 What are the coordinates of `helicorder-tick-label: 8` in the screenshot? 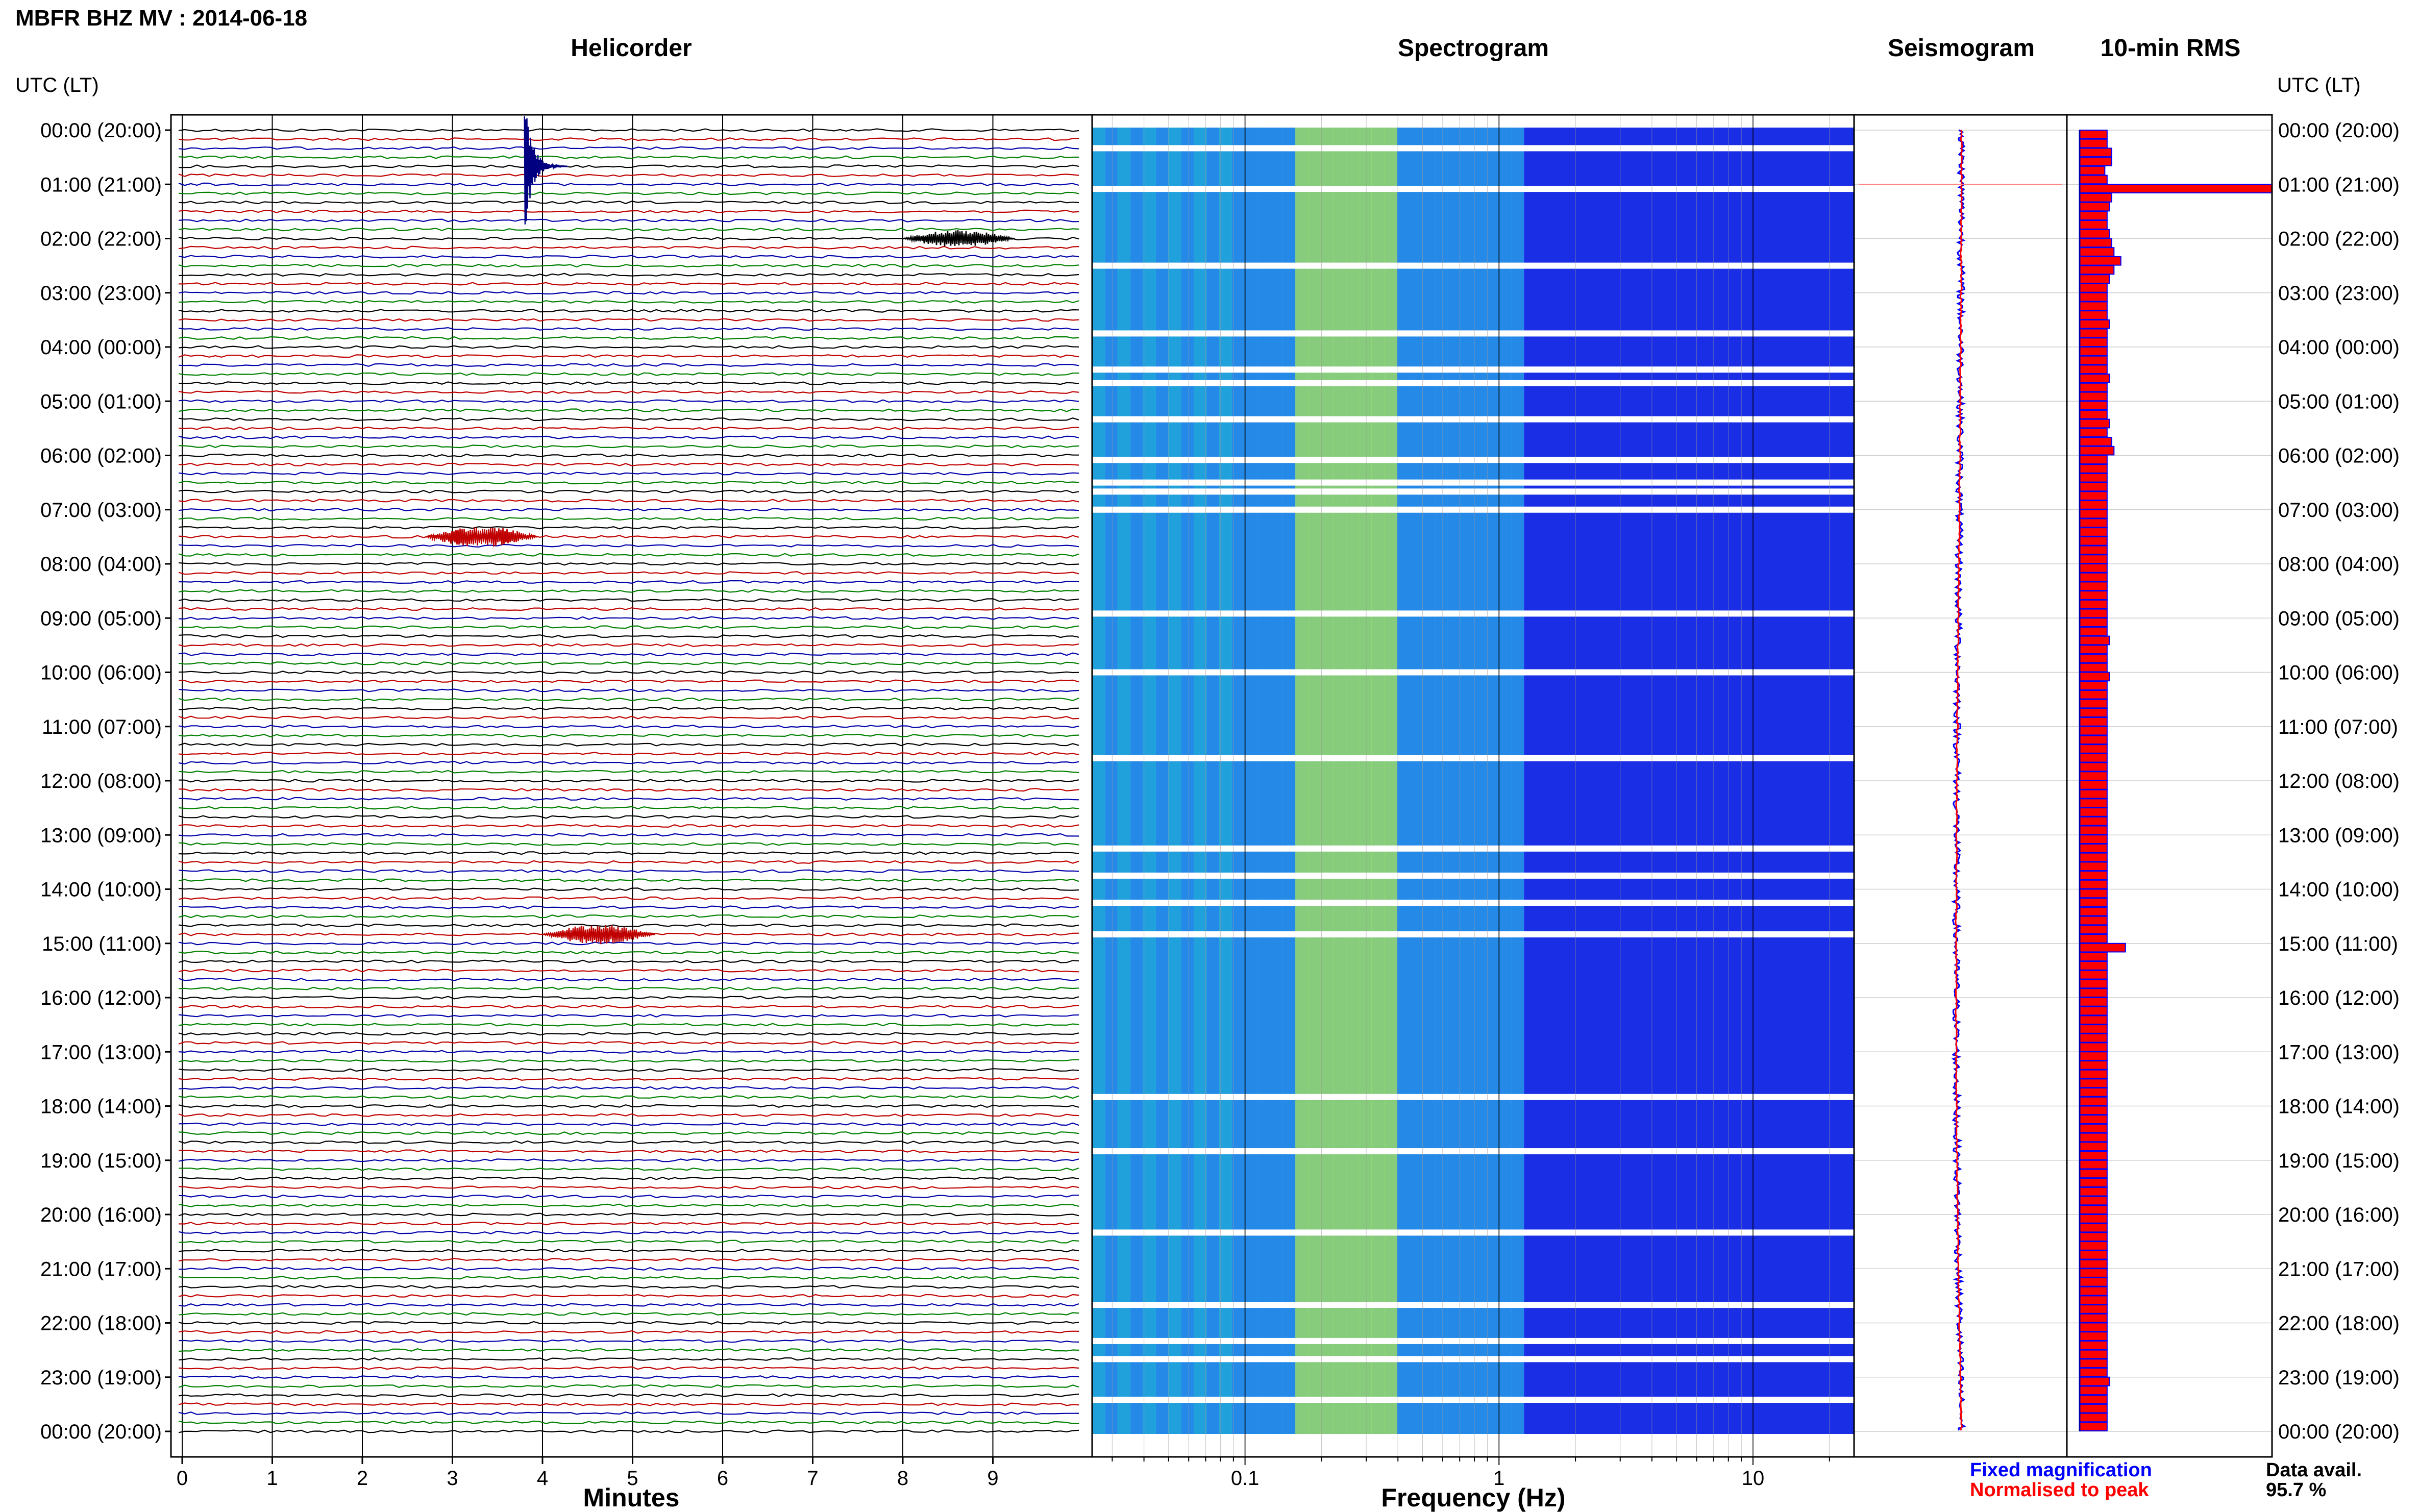 It's located at (902, 1478).